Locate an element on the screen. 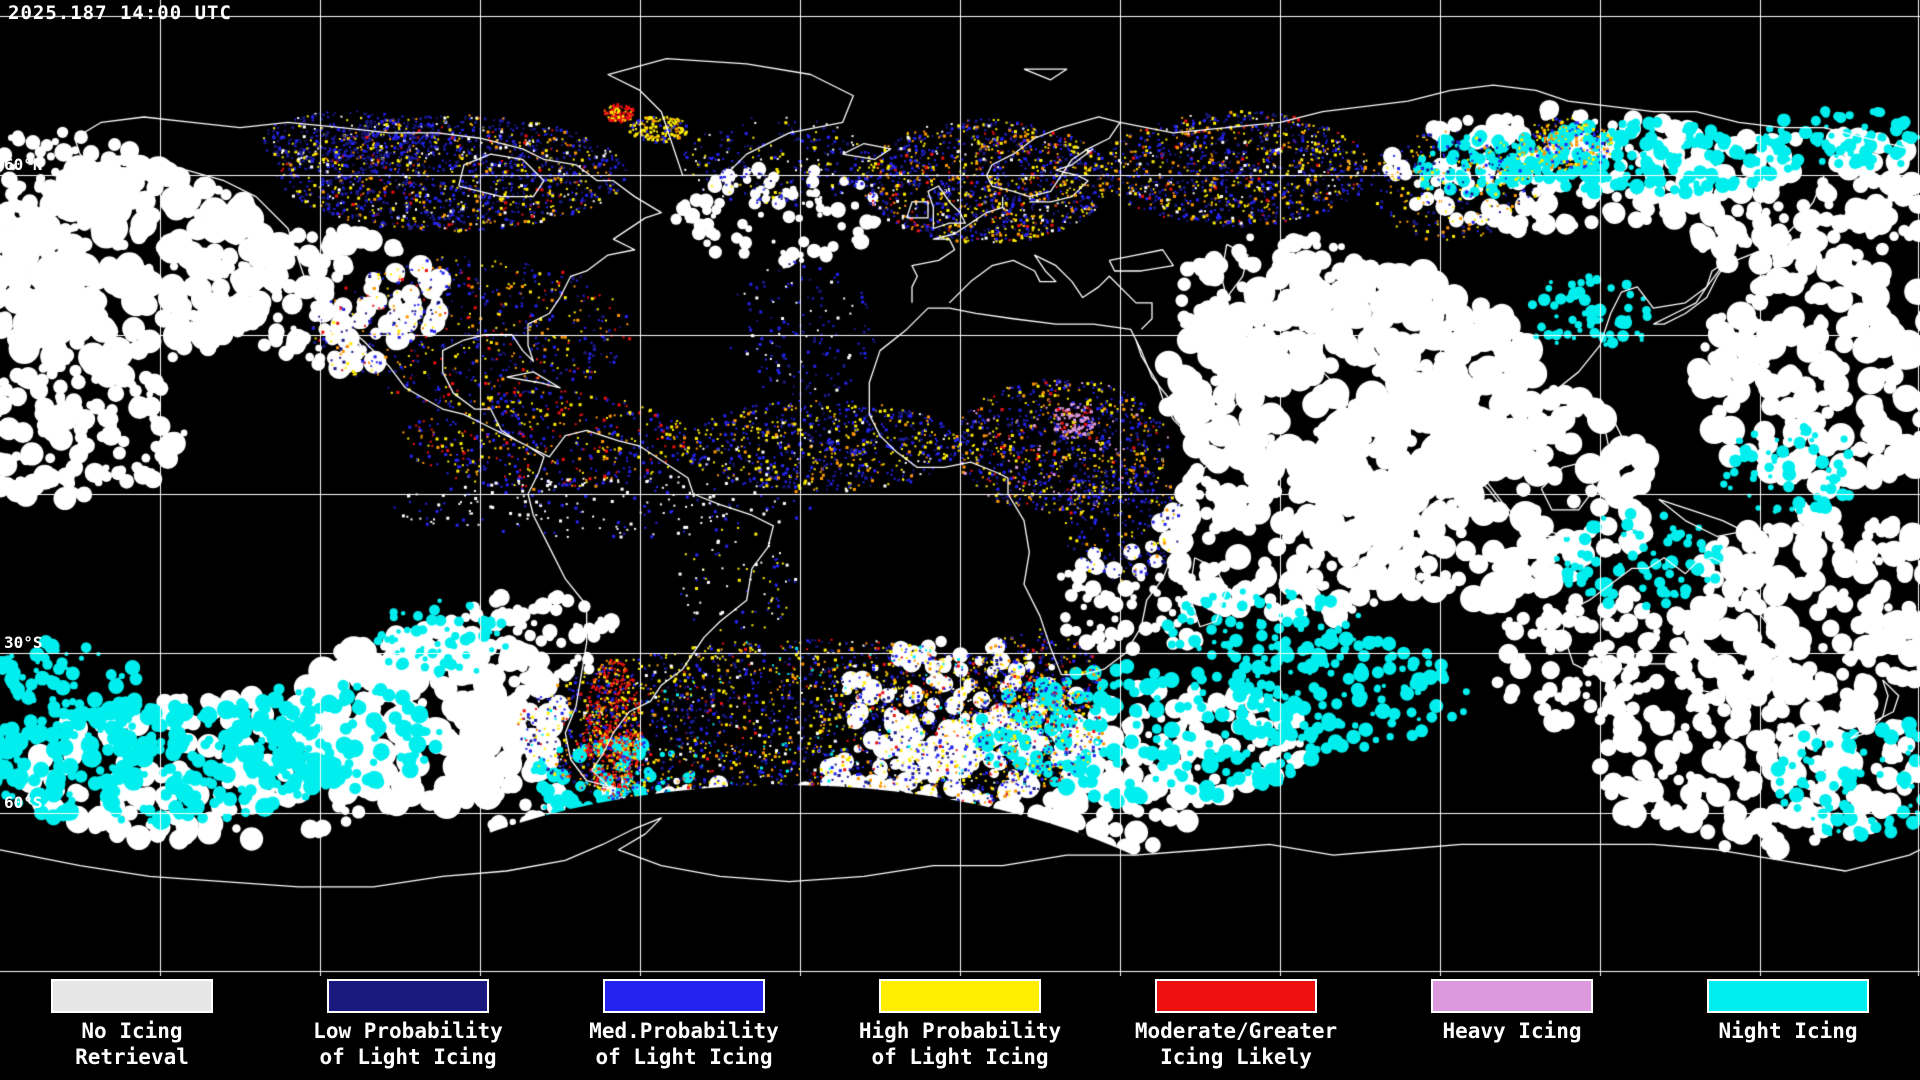  legend-label-heavy-icing: Heavy Icing is located at coordinates (1512, 1031).